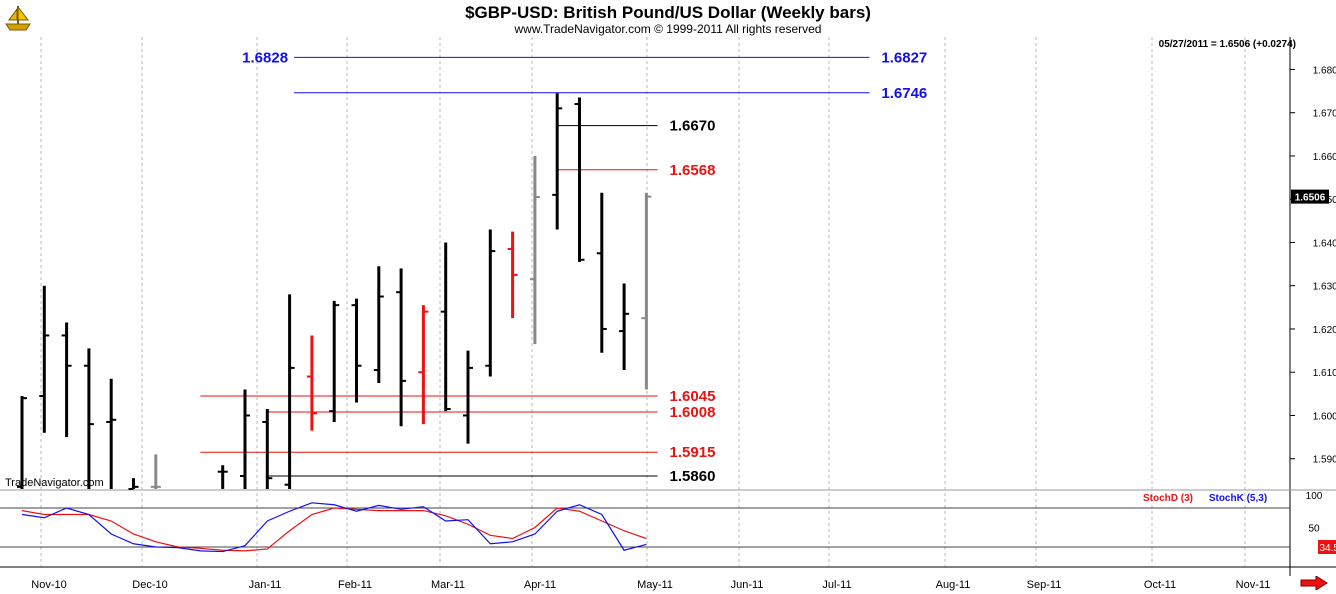 Image resolution: width=1336 pixels, height=594 pixels. I want to click on y-tick-label: 1.6700, so click(1324, 114).